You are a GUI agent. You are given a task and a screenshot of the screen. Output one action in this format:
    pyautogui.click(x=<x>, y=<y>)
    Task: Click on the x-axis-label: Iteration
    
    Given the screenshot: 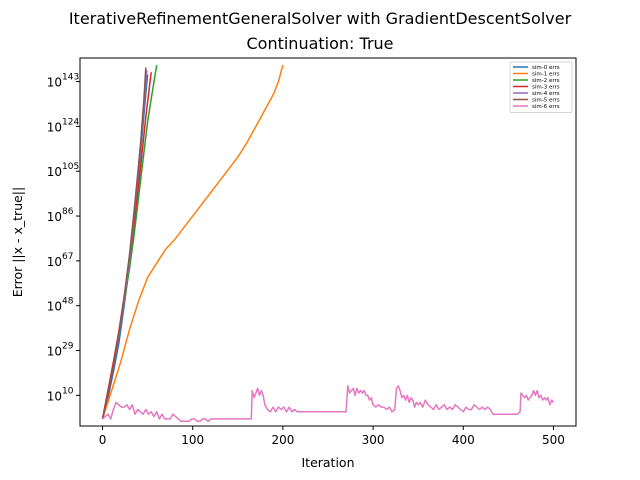 What is the action you would take?
    pyautogui.click(x=327, y=462)
    